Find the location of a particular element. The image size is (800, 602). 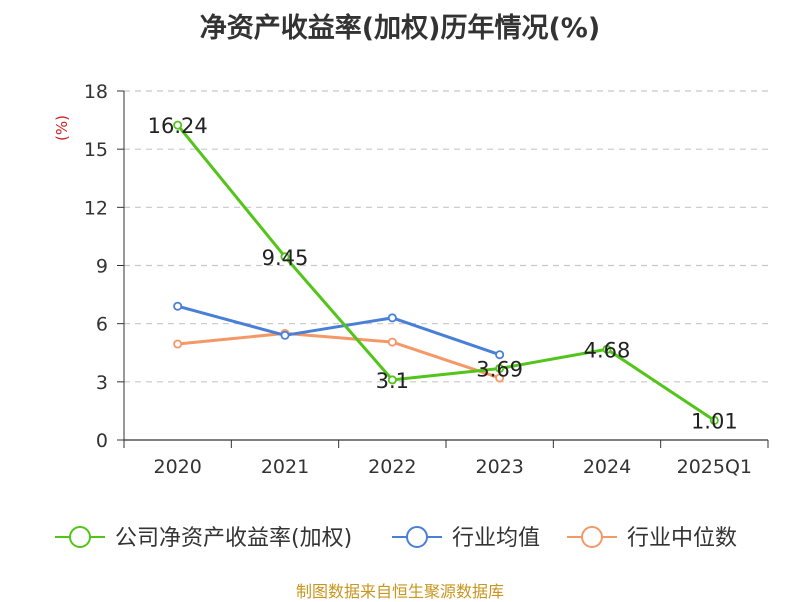

y-tick-label: 18 is located at coordinates (96, 92).